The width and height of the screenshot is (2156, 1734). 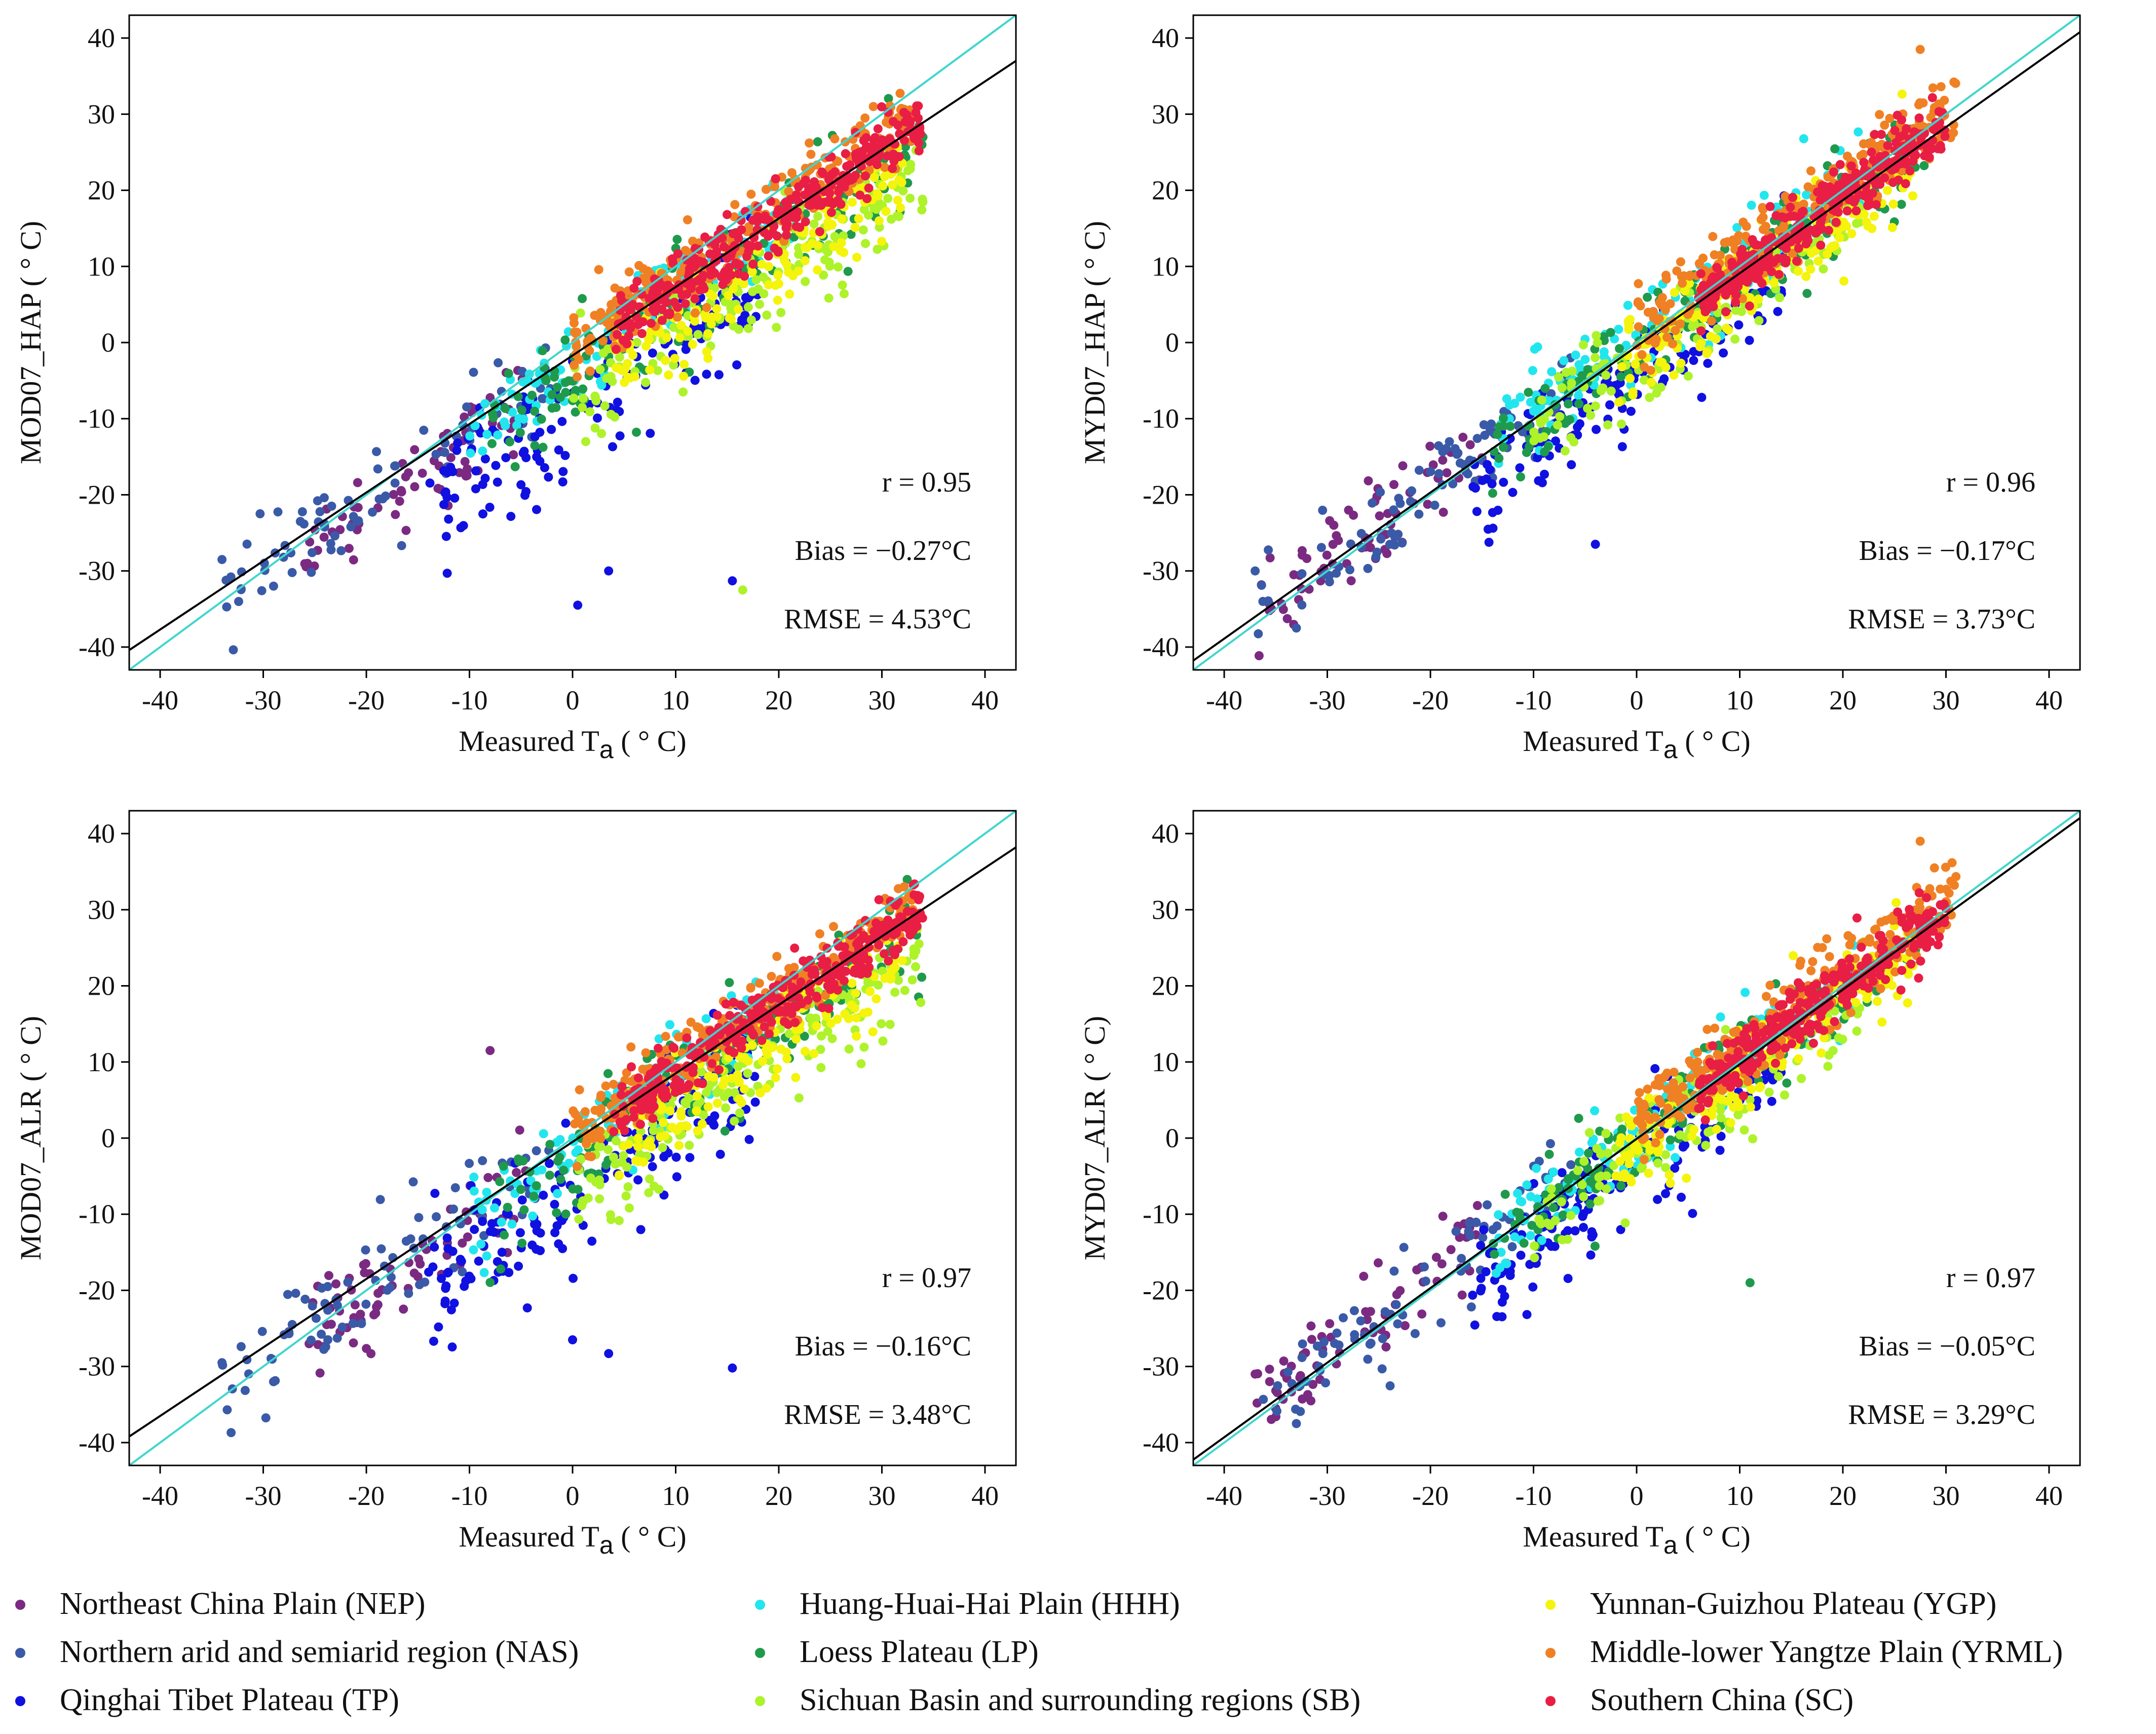 I want to click on y-tick-label: 30, so click(x=101, y=909).